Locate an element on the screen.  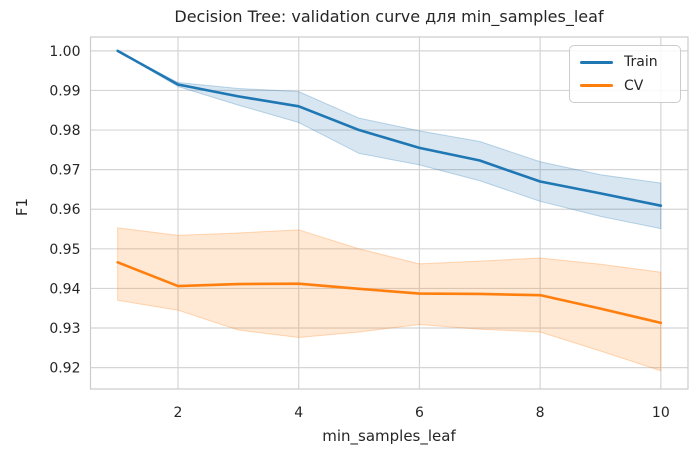
cv-line-swatch is located at coordinates (596, 86).